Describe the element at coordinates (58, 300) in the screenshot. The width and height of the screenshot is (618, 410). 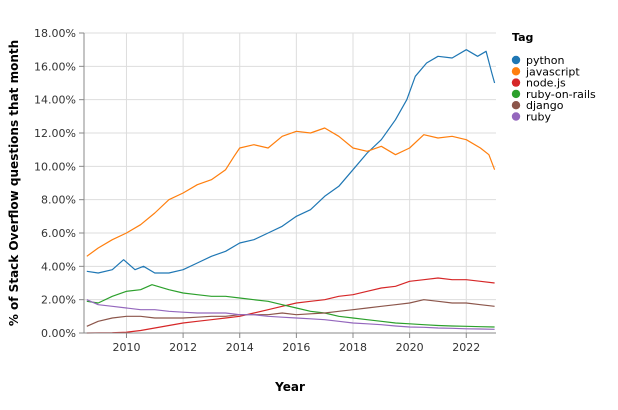
I see `y-tick-label: 2.00%` at that location.